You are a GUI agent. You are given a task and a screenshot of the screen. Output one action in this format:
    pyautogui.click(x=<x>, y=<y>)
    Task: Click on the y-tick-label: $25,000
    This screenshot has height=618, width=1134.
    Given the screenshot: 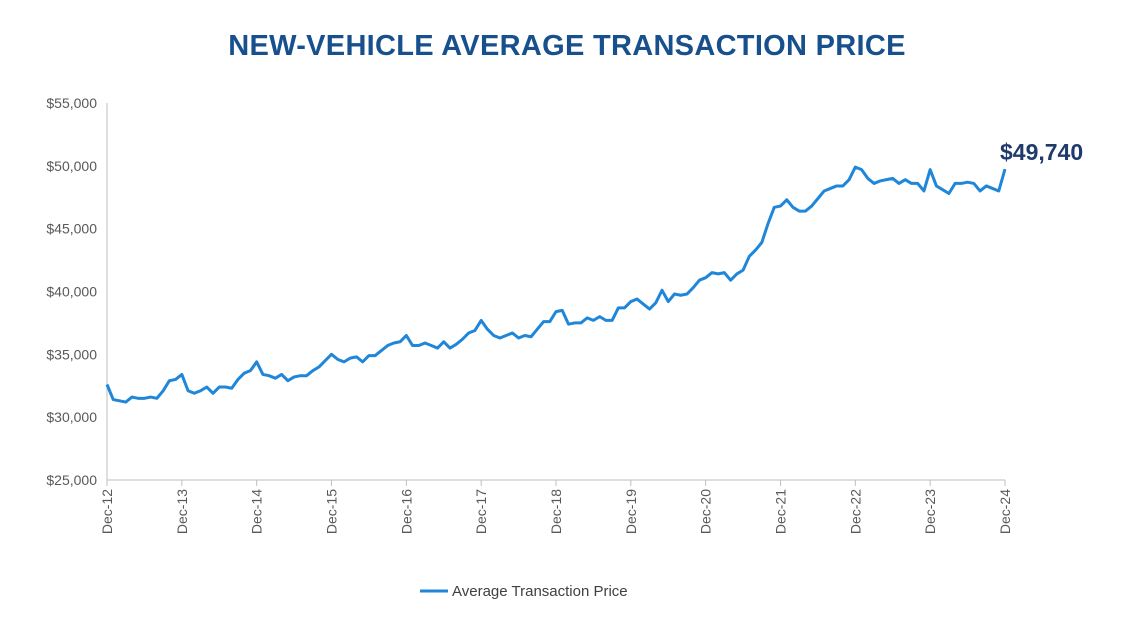 What is the action you would take?
    pyautogui.click(x=71, y=480)
    